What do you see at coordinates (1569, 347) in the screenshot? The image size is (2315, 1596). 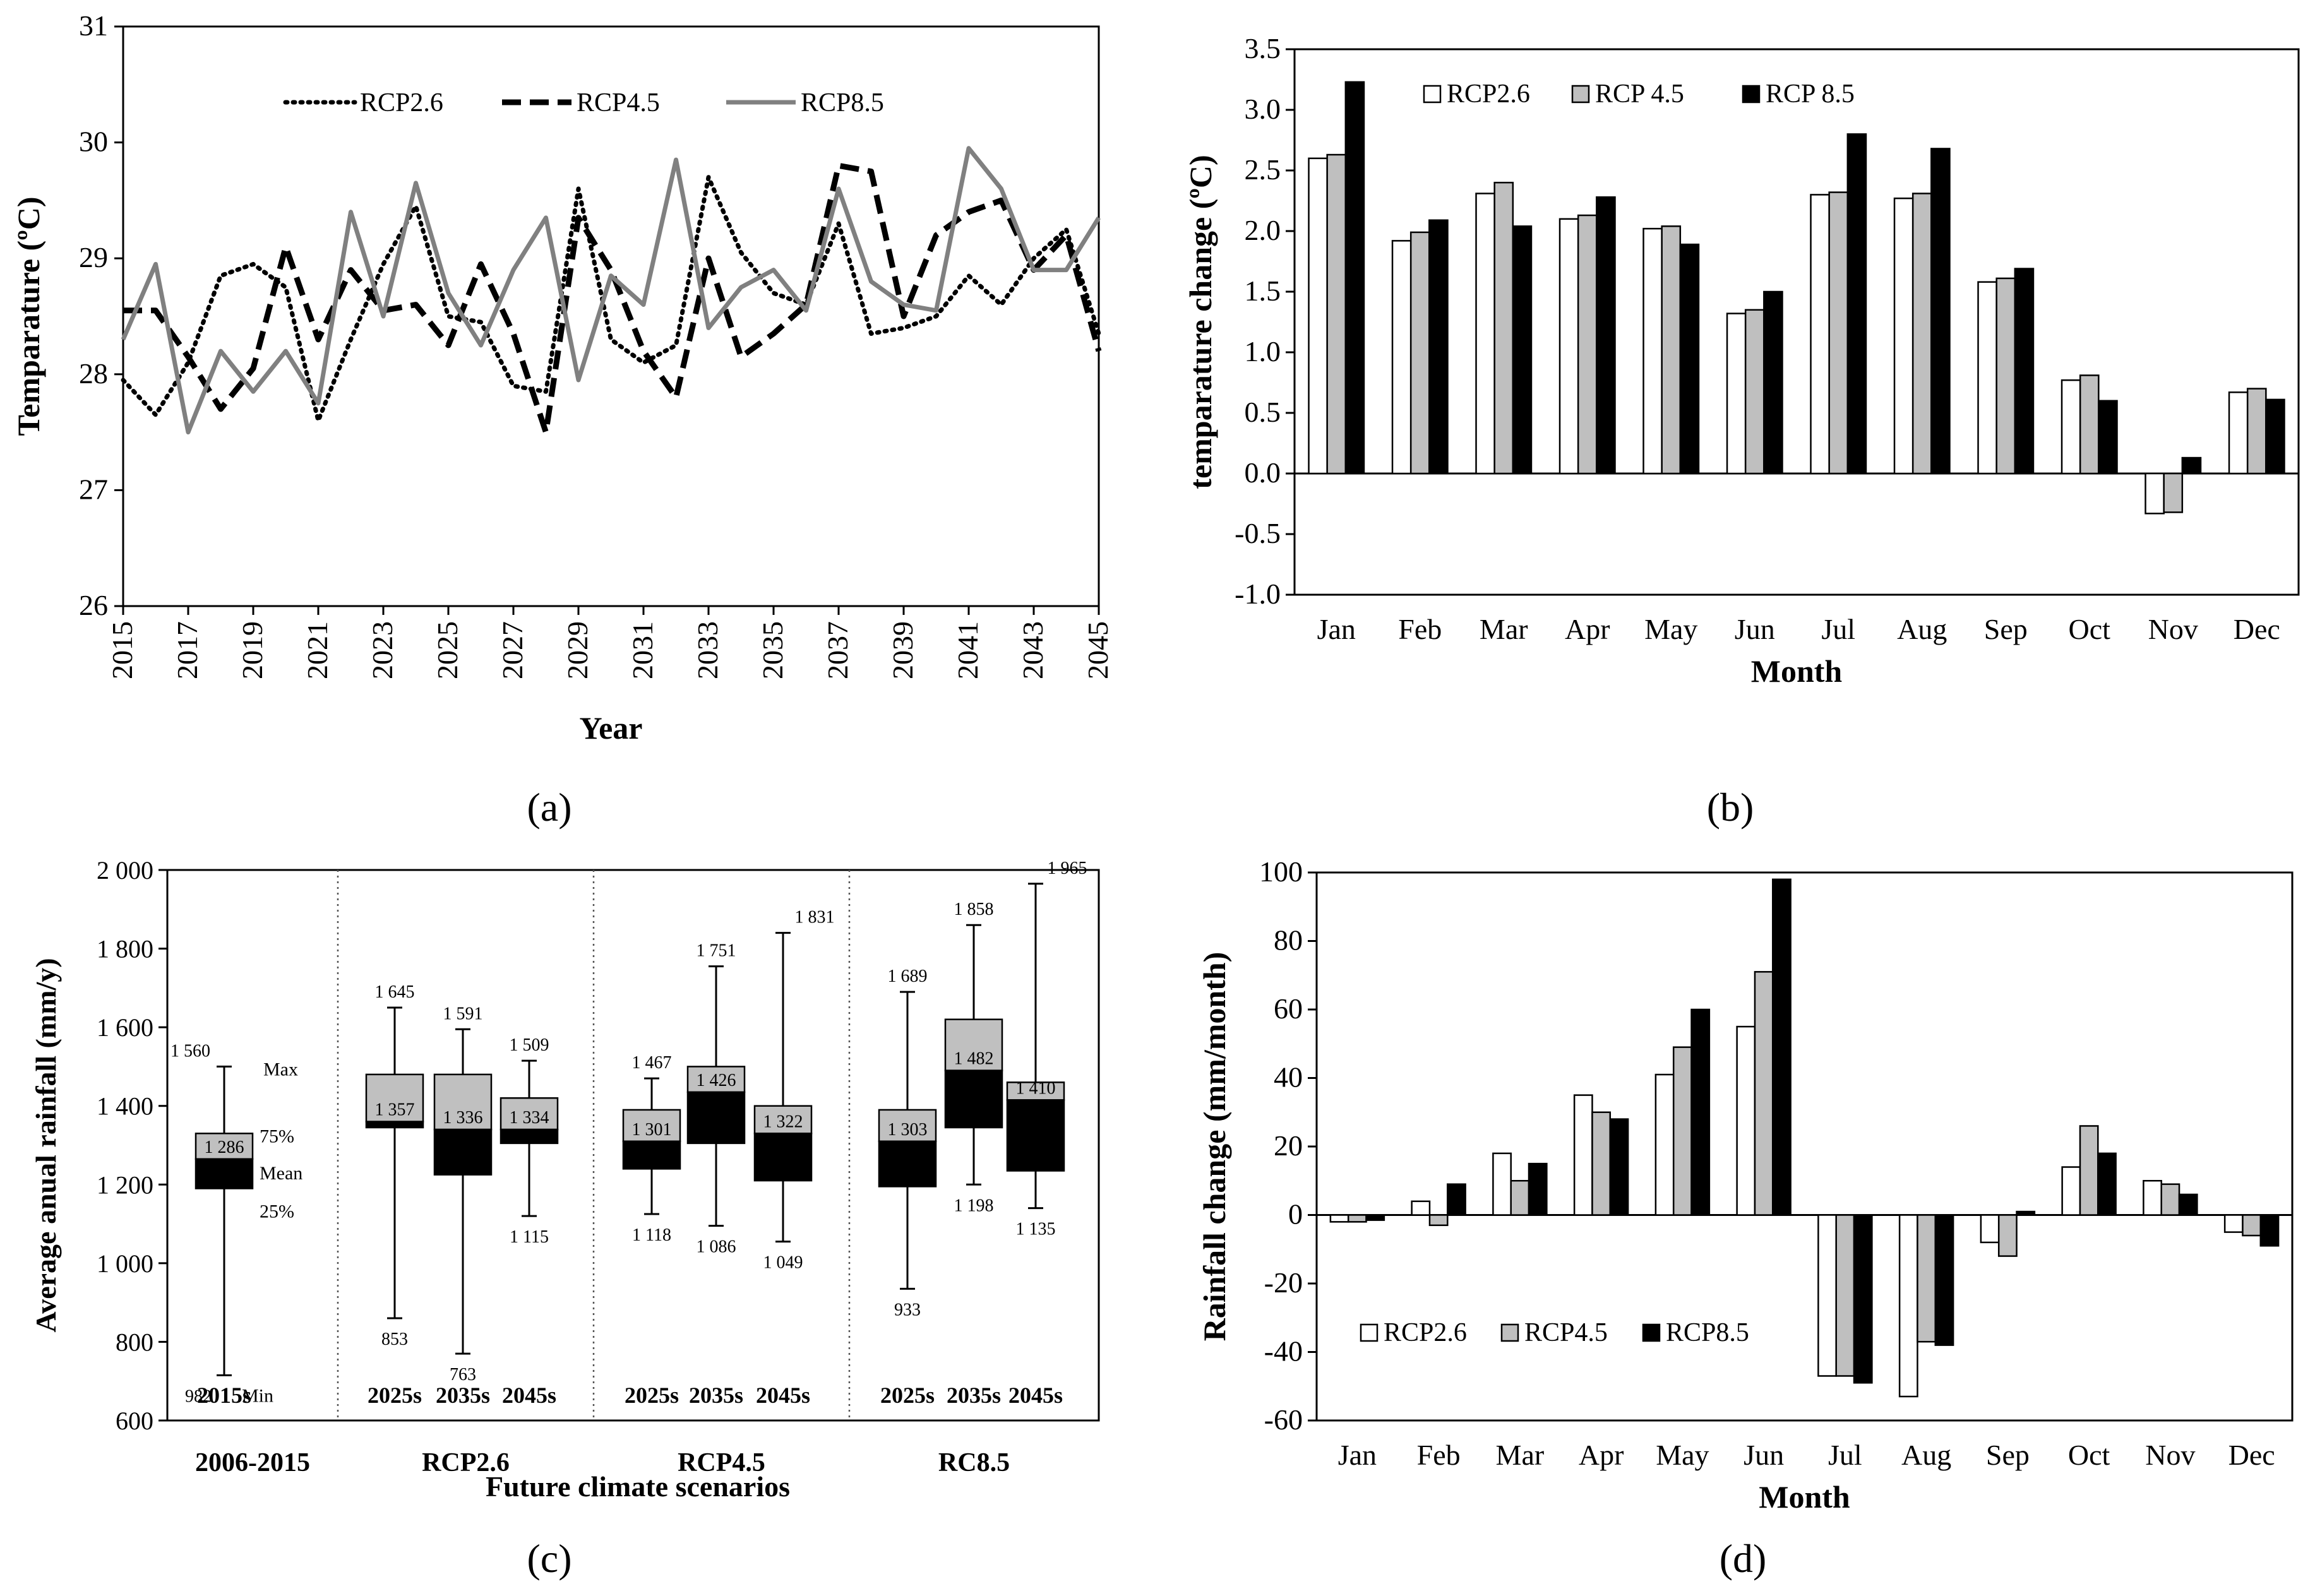 I see `bar-rcp26-apr` at bounding box center [1569, 347].